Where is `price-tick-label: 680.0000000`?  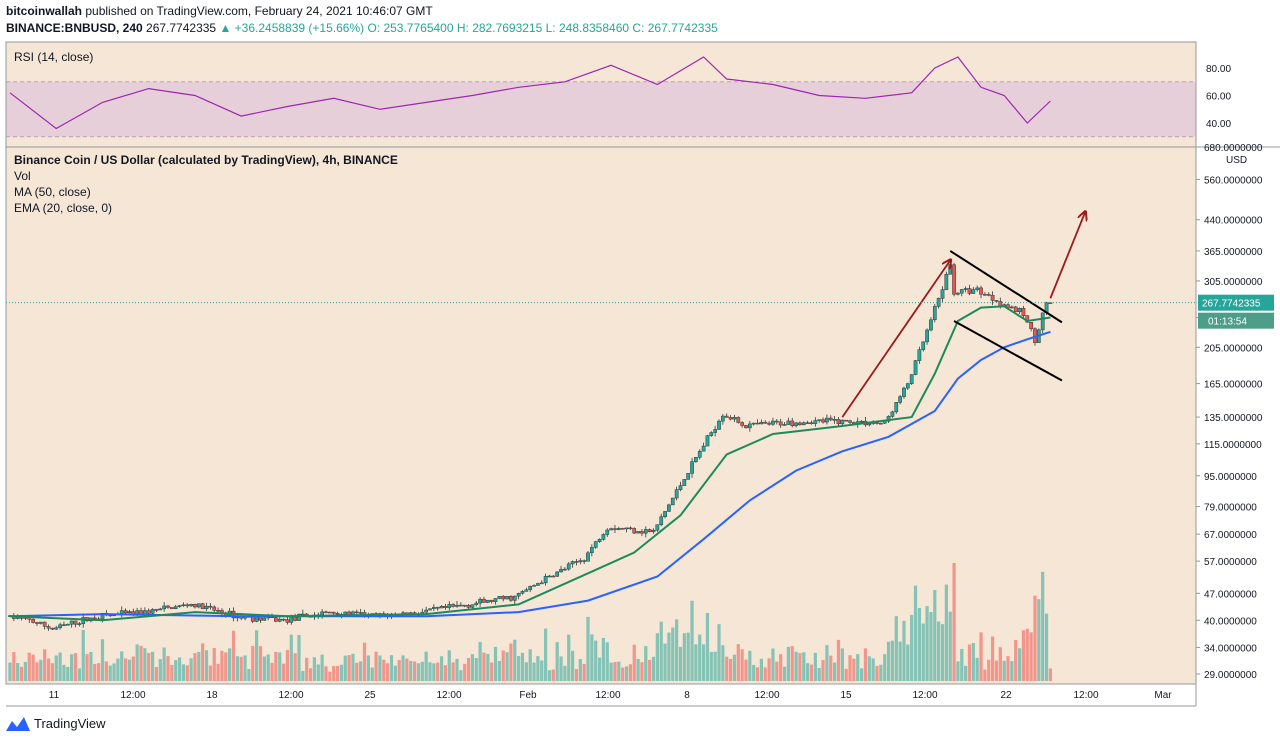
price-tick-label: 680.0000000 is located at coordinates (1233, 148).